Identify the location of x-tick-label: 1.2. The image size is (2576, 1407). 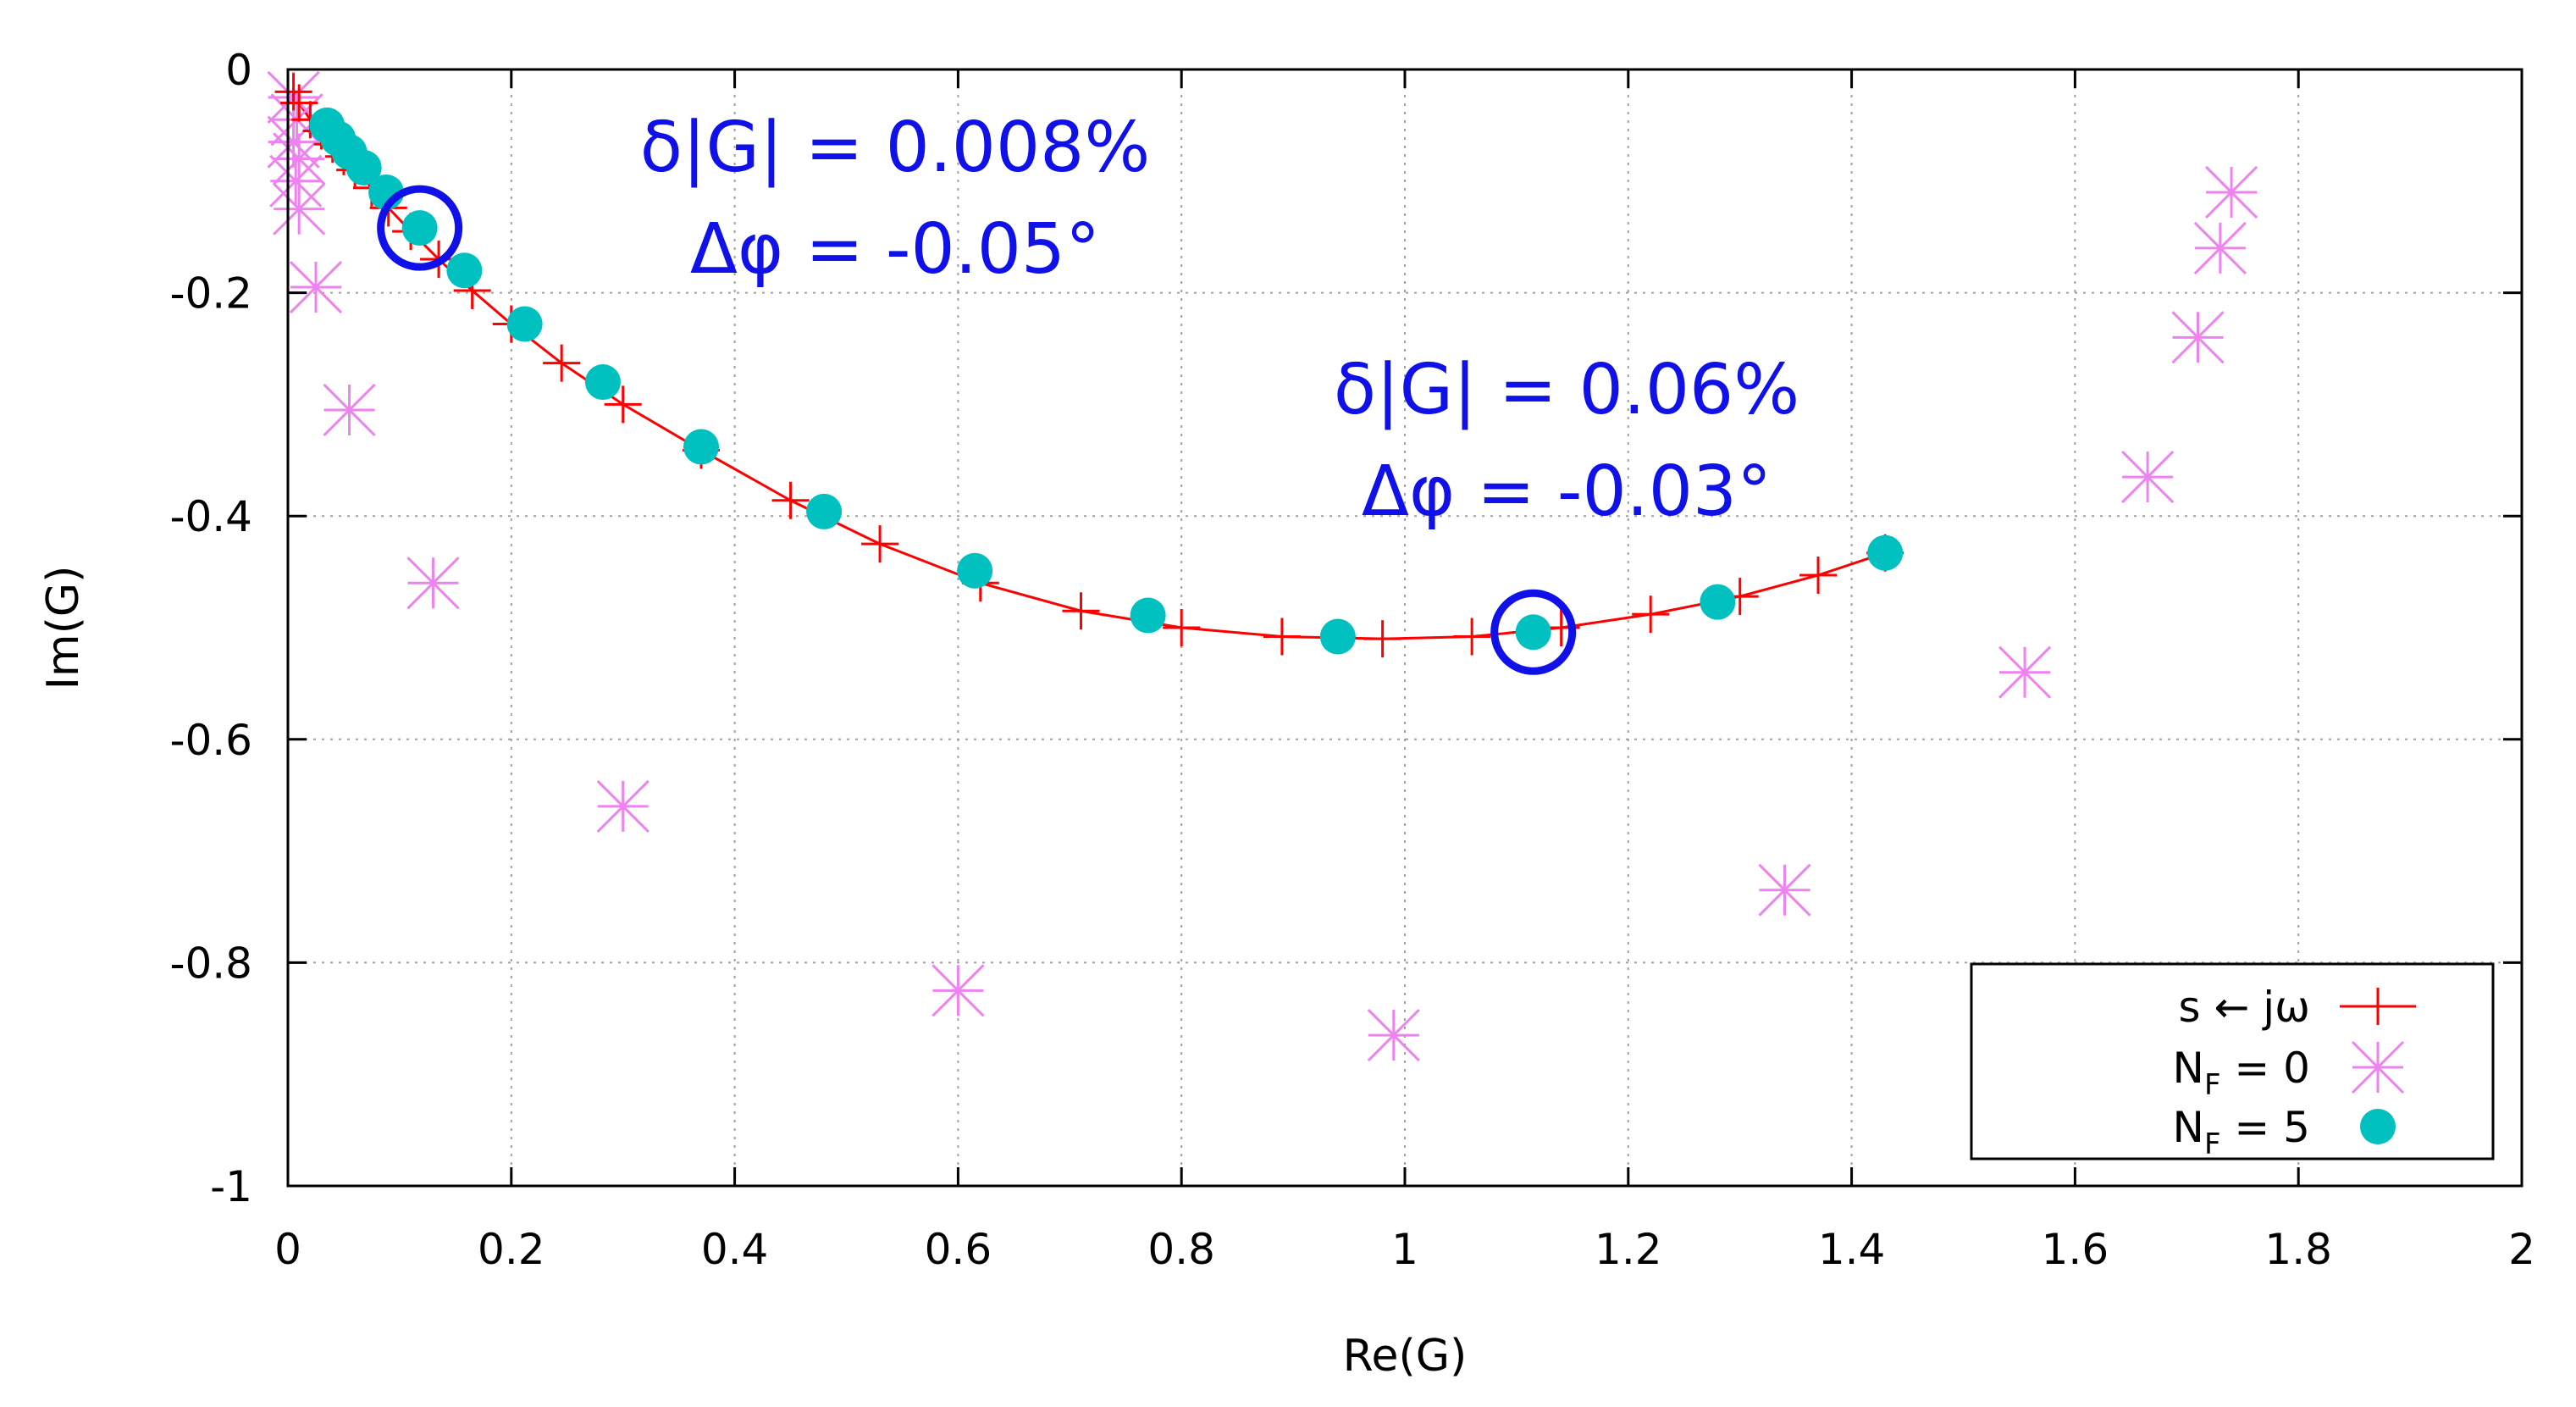
(1628, 1250).